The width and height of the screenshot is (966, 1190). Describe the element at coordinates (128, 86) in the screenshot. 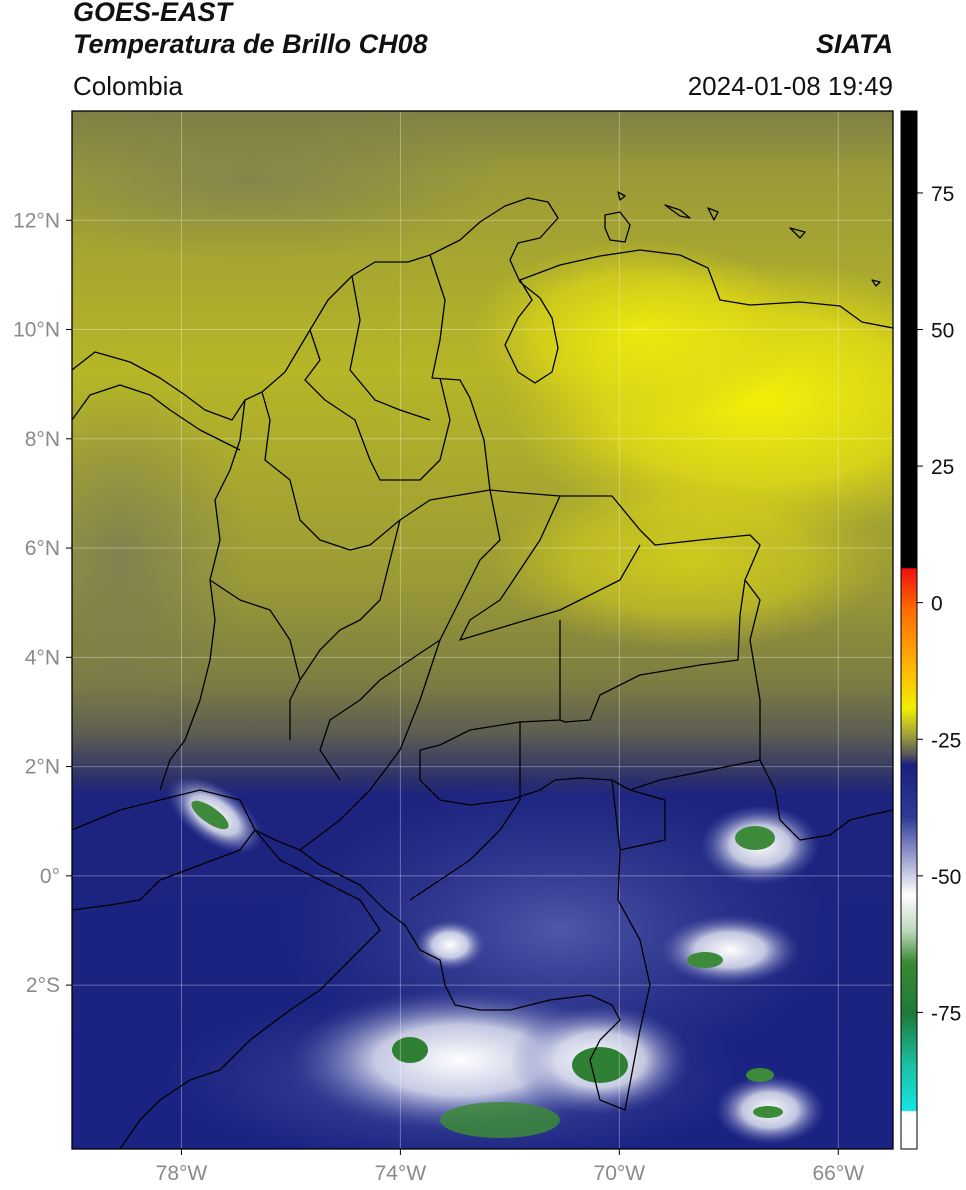

I see `region-label: Colombia` at that location.